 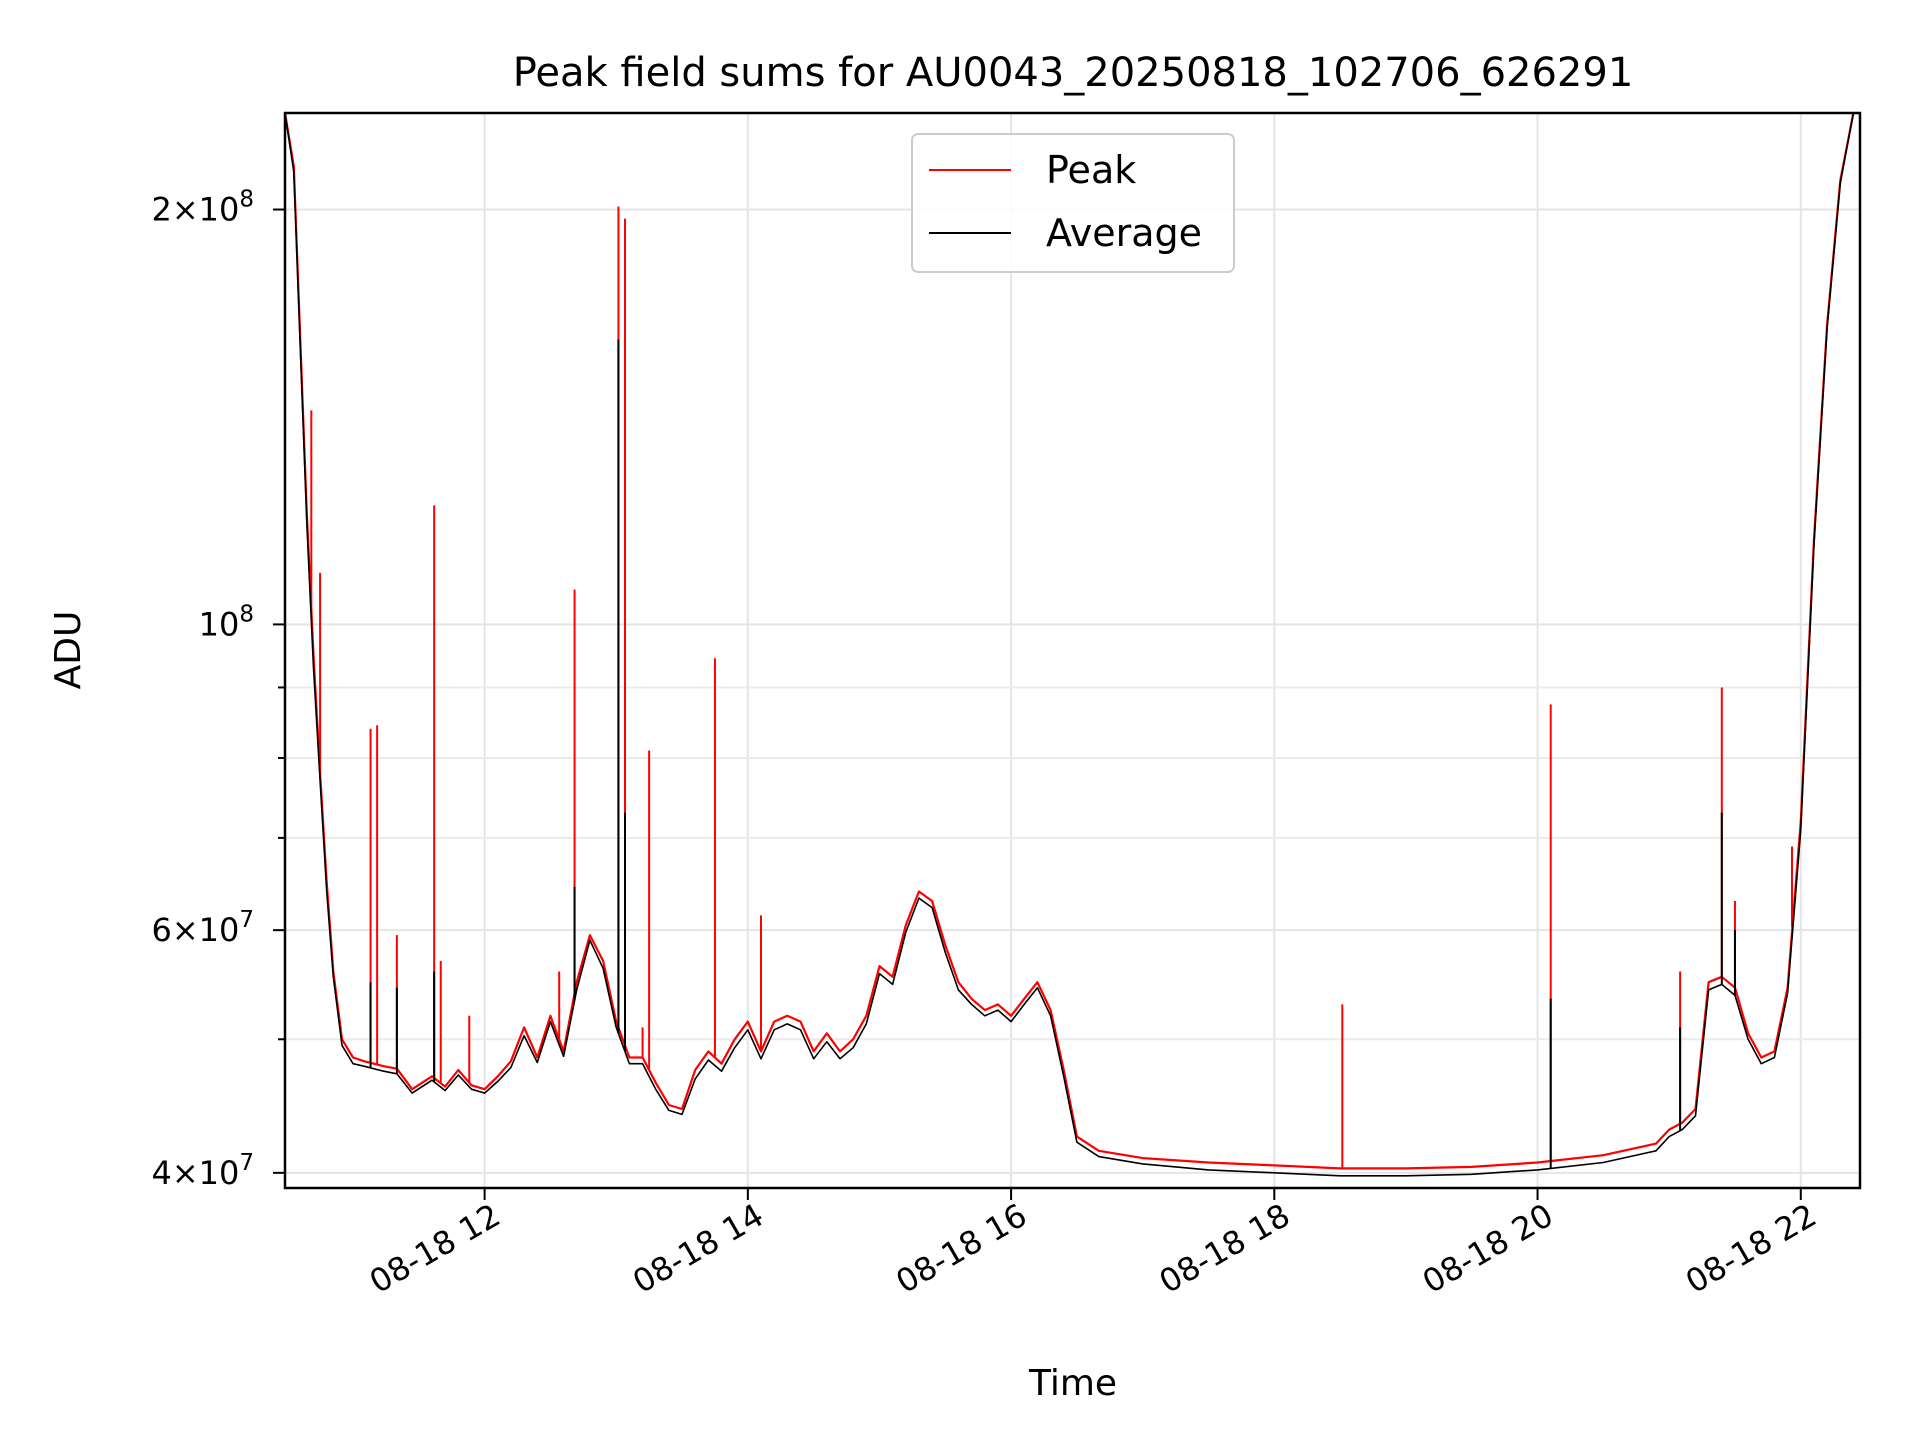 What do you see at coordinates (202, 208) in the screenshot?
I see `y-tick-label: 2×108` at bounding box center [202, 208].